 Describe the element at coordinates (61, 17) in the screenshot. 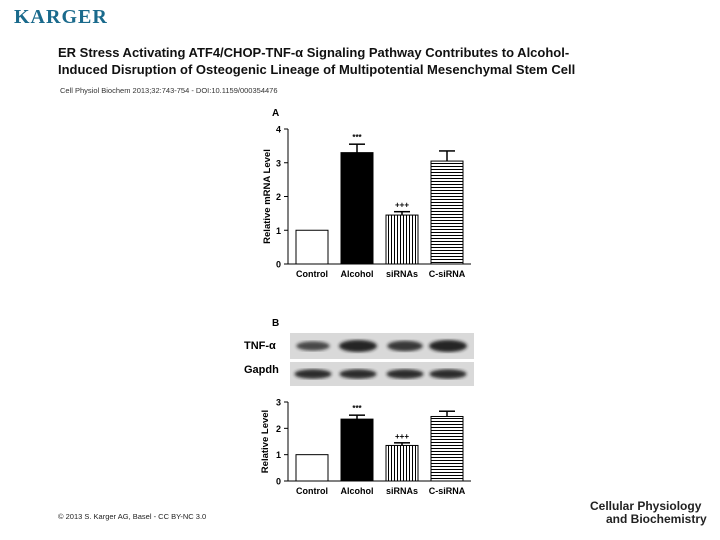

I see `karger-logo: KARGER` at that location.